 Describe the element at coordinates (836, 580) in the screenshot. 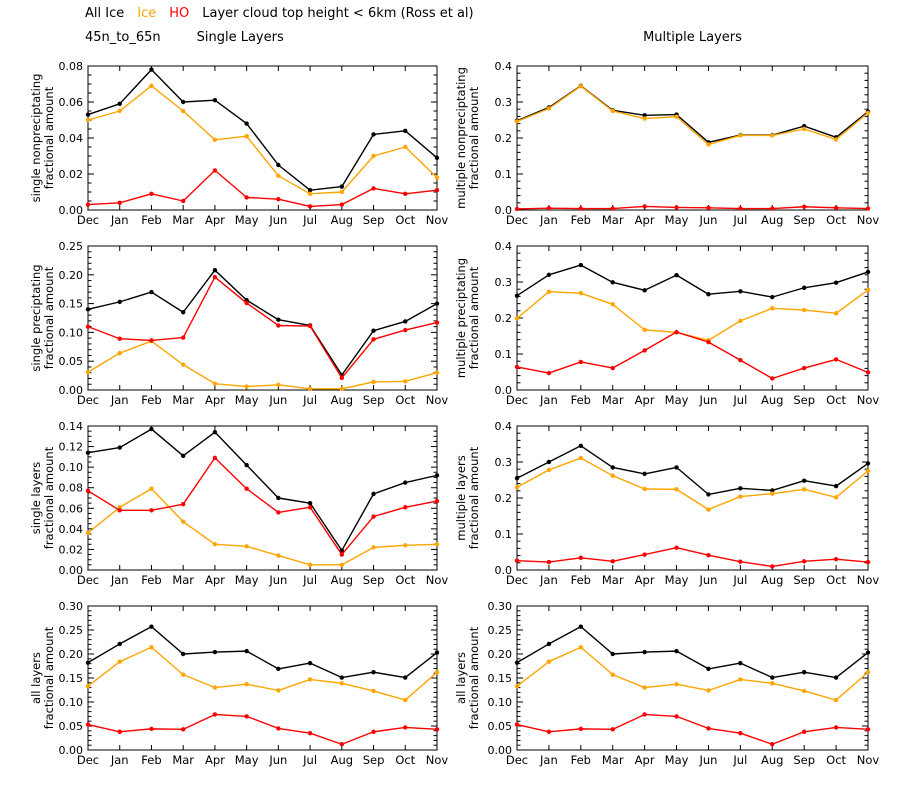

I see `x-tick-label: Oct` at that location.